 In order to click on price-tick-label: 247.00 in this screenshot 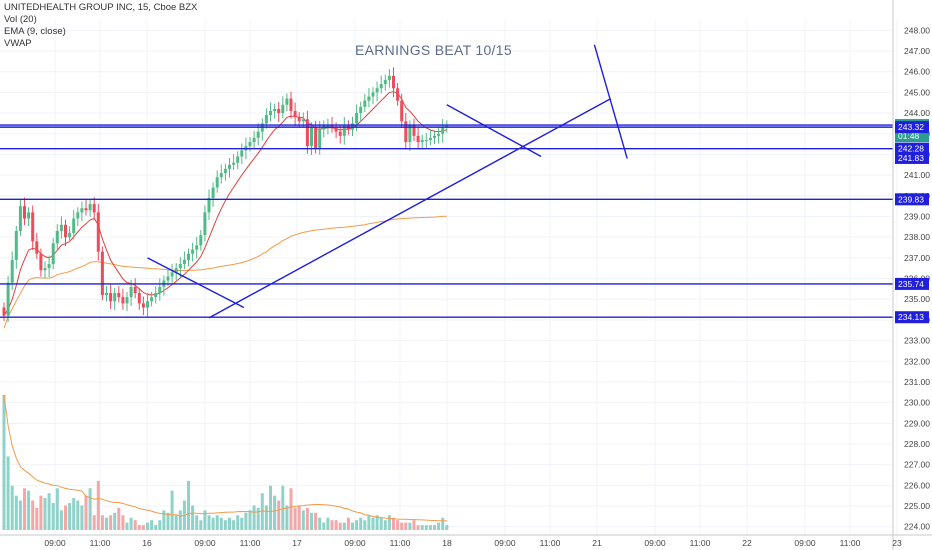, I will do `click(917, 51)`.